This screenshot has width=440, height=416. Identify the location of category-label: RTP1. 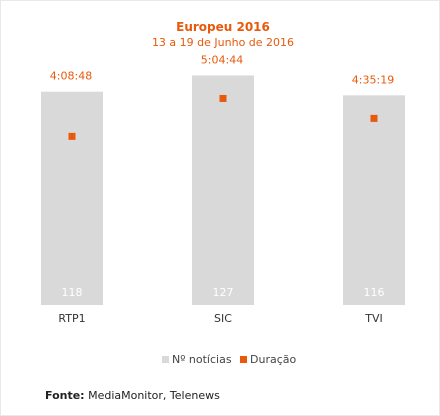
(71, 318).